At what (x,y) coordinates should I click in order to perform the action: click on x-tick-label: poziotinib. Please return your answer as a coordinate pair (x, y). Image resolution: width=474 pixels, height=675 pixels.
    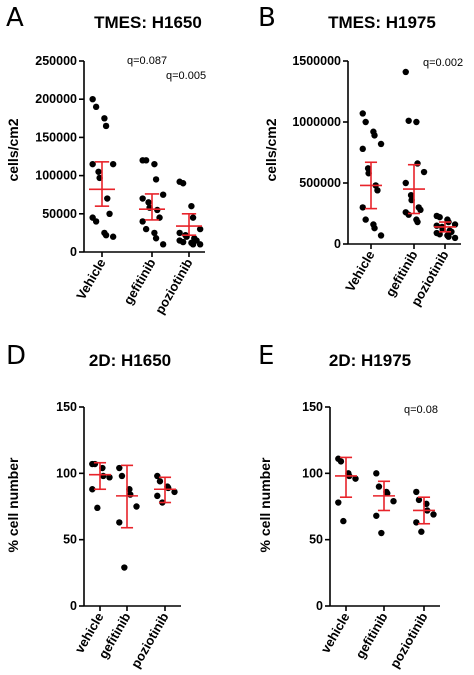
    Looking at the image, I should click on (150, 640).